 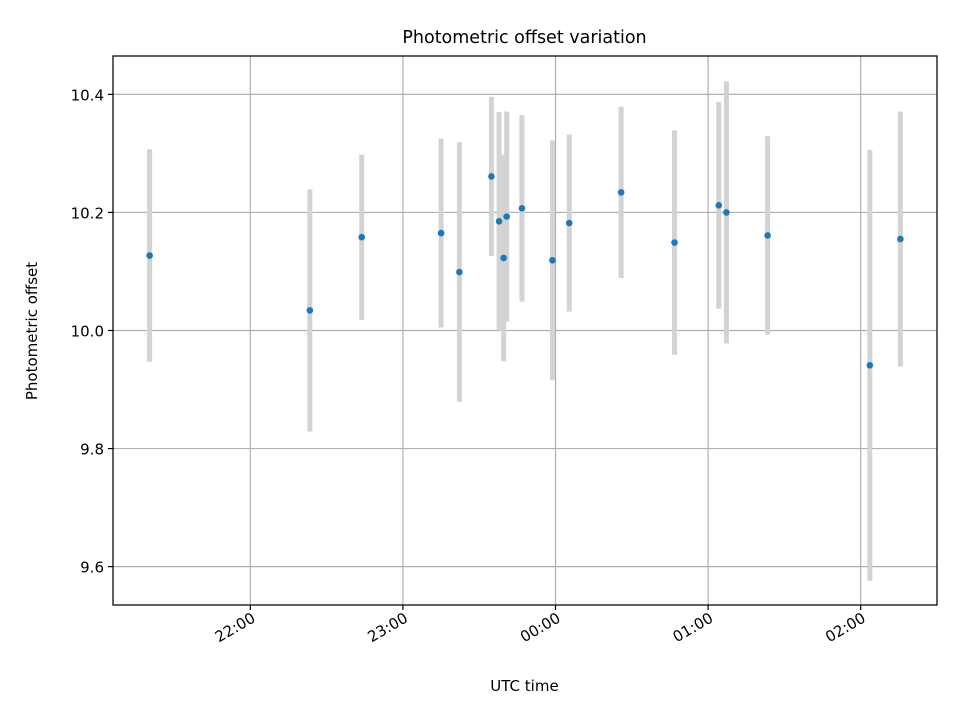 I want to click on x-tick-label: 02:00, so click(x=845, y=627).